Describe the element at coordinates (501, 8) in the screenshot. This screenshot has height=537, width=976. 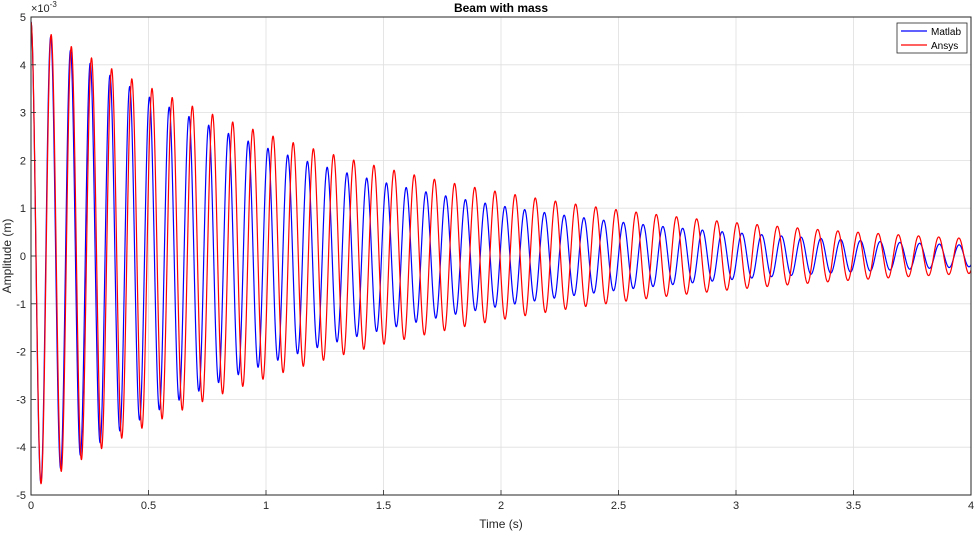
I see `chart-title: Beam with mass` at that location.